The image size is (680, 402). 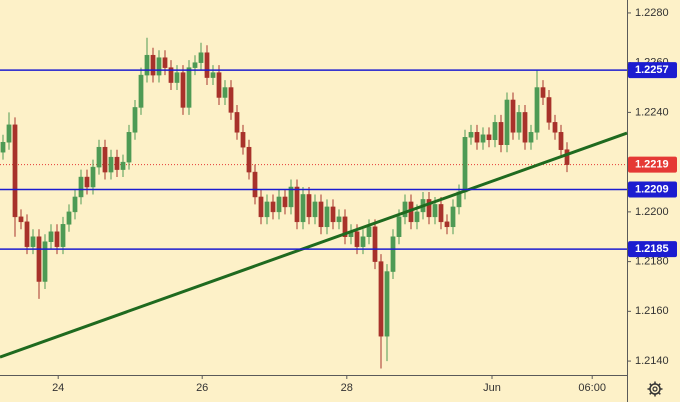 I want to click on x-tick-label: 06:00, so click(x=592, y=388).